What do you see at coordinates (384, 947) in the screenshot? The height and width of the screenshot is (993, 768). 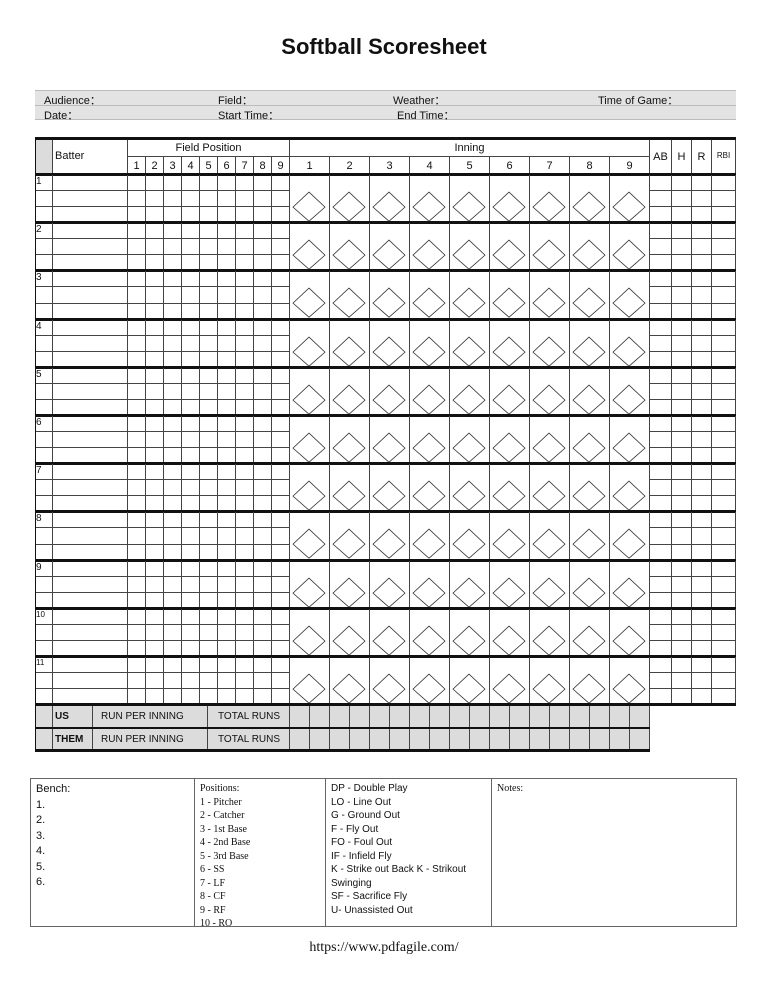 I see `footer-url: https://www.pdfagile.com/` at bounding box center [384, 947].